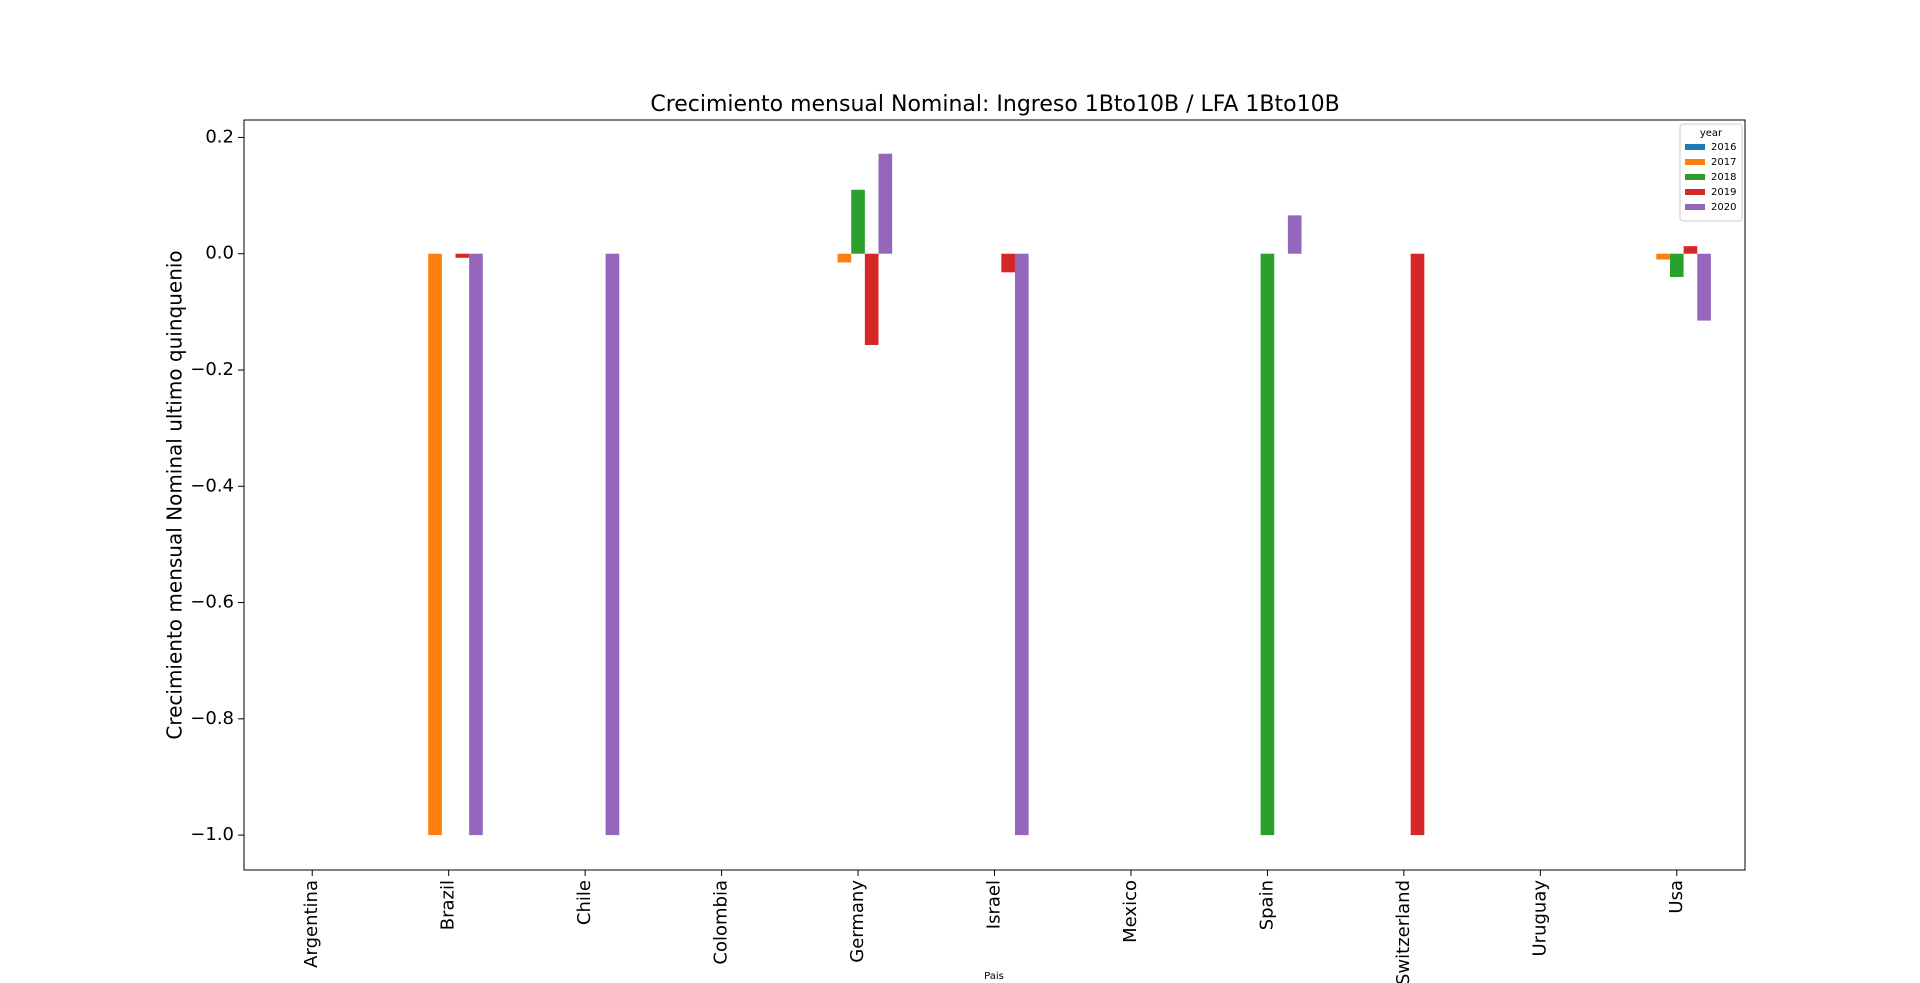  What do you see at coordinates (1403, 931) in the screenshot?
I see `x-tick-label: Switzerland` at bounding box center [1403, 931].